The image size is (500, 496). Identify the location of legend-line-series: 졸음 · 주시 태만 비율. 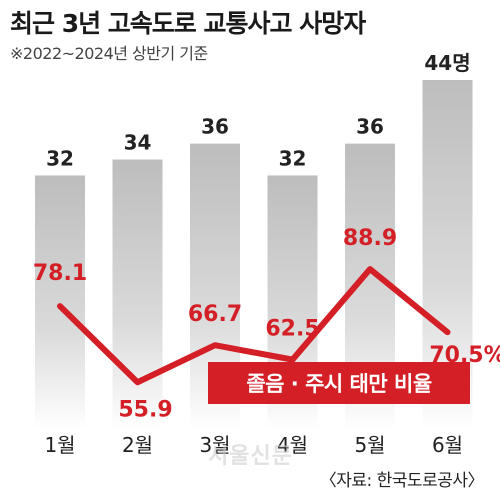
(339, 383).